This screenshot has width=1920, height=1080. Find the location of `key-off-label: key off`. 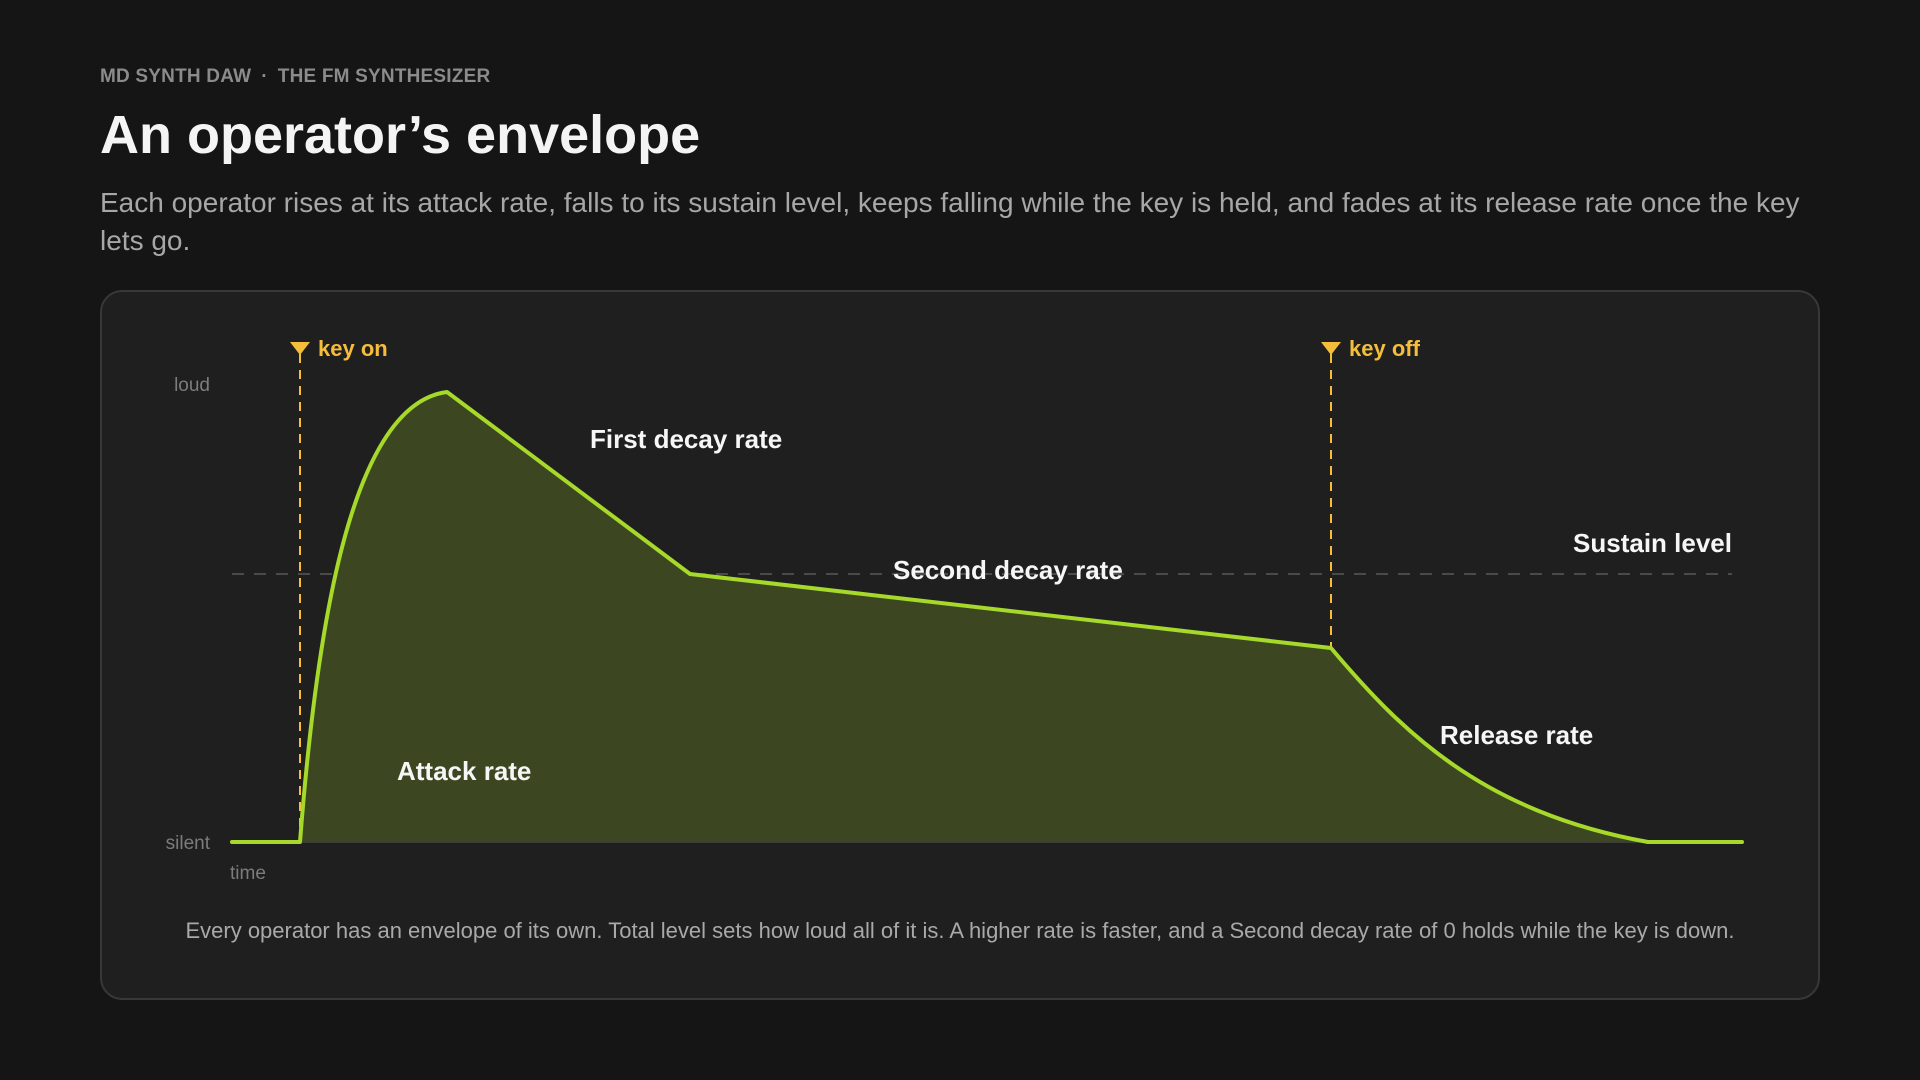

key-off-label: key off is located at coordinates (1385, 348).